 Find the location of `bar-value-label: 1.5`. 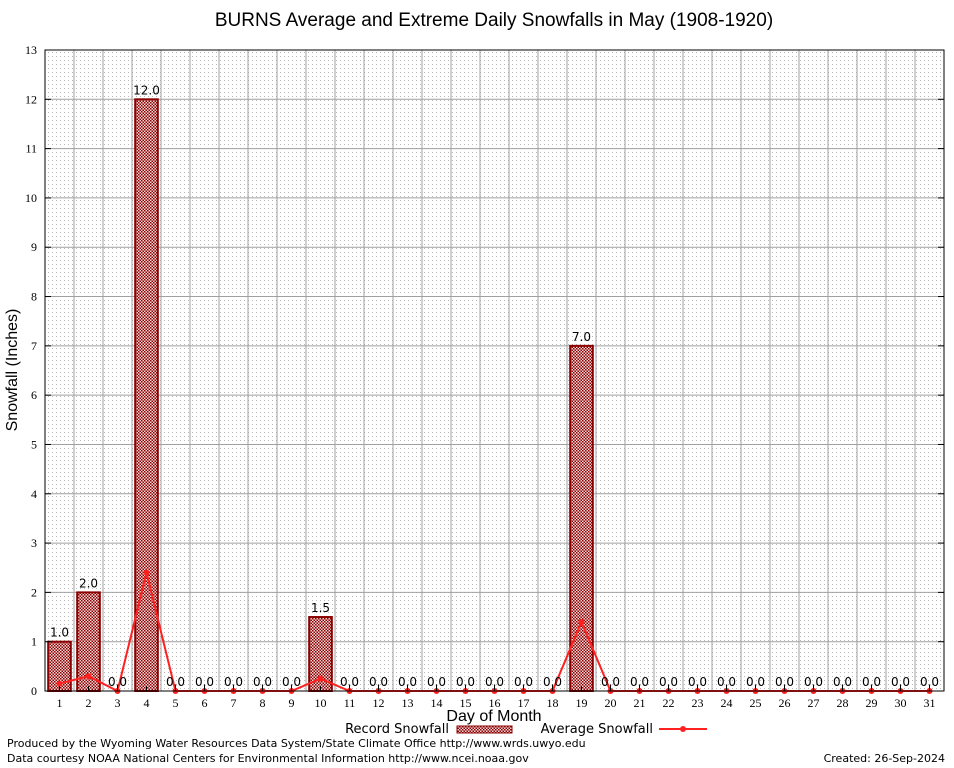

bar-value-label: 1.5 is located at coordinates (320, 608).